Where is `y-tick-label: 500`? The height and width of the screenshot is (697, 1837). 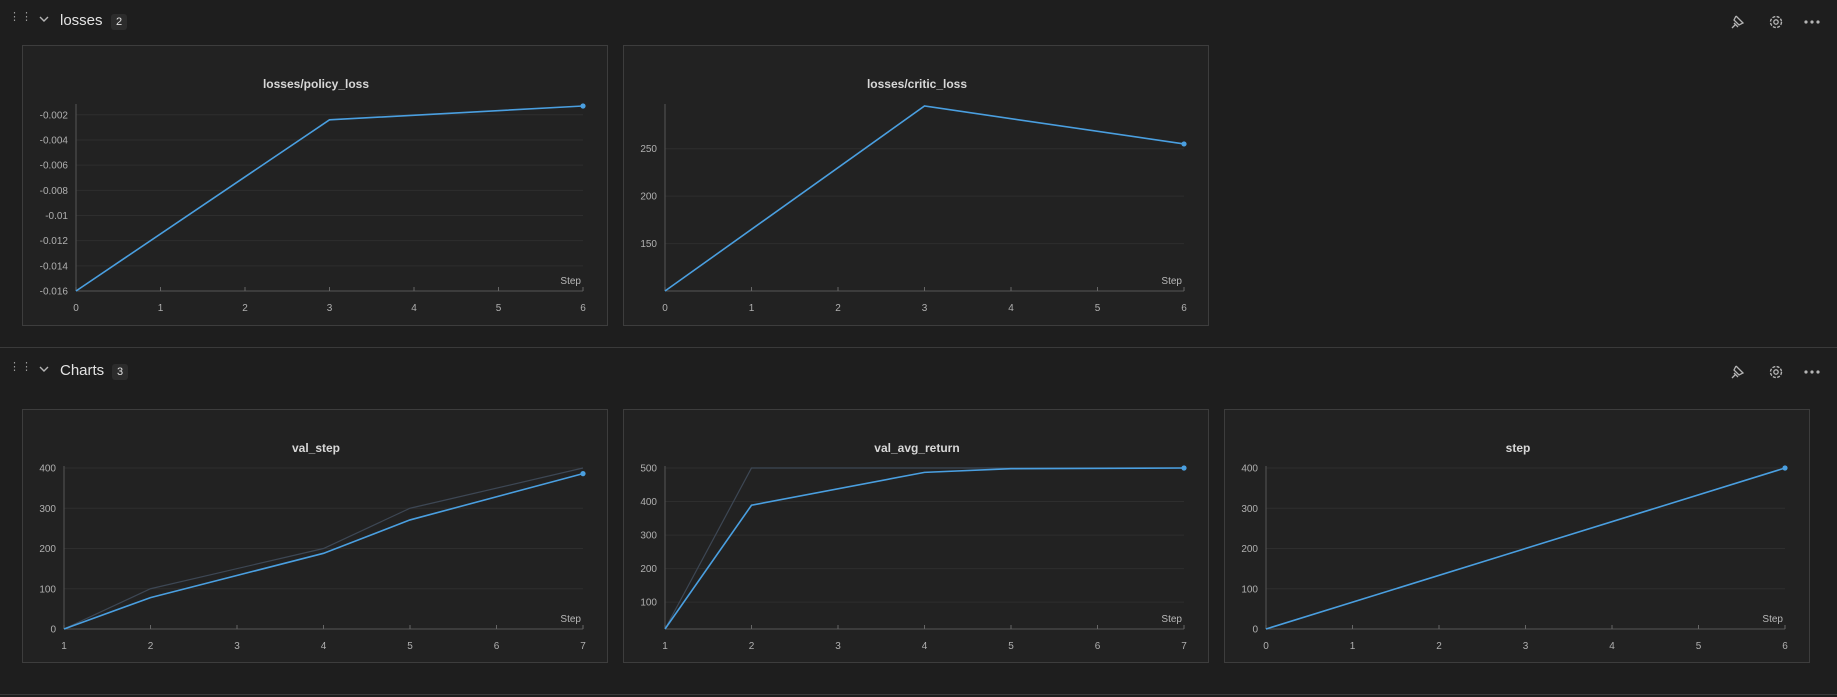
y-tick-label: 500 is located at coordinates (648, 469).